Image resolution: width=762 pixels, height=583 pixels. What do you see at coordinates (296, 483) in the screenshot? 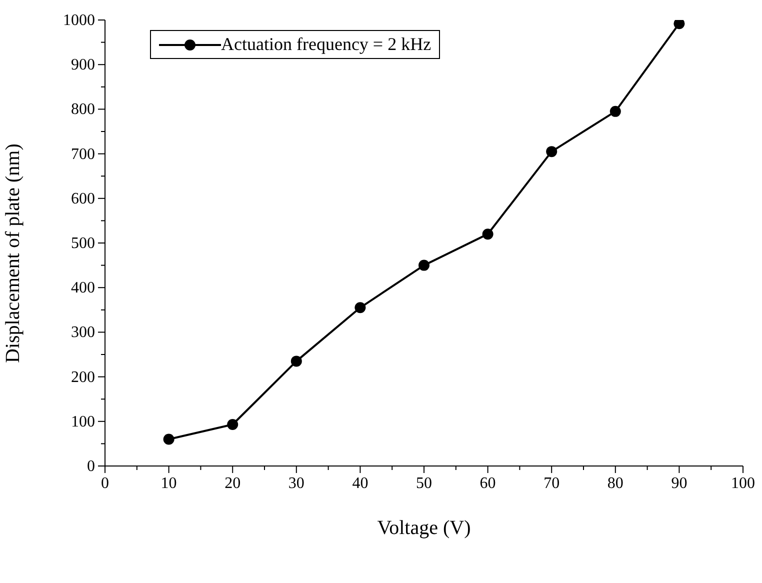
I see `x-tick-label: 30` at bounding box center [296, 483].